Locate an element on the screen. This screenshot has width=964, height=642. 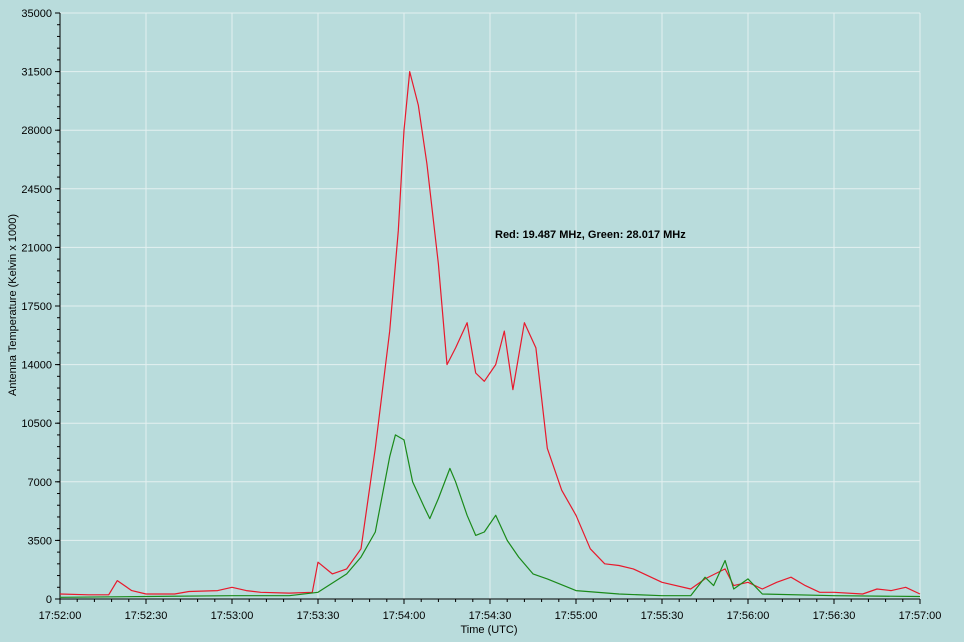
y-tick-label: 21000 is located at coordinates (36, 248).